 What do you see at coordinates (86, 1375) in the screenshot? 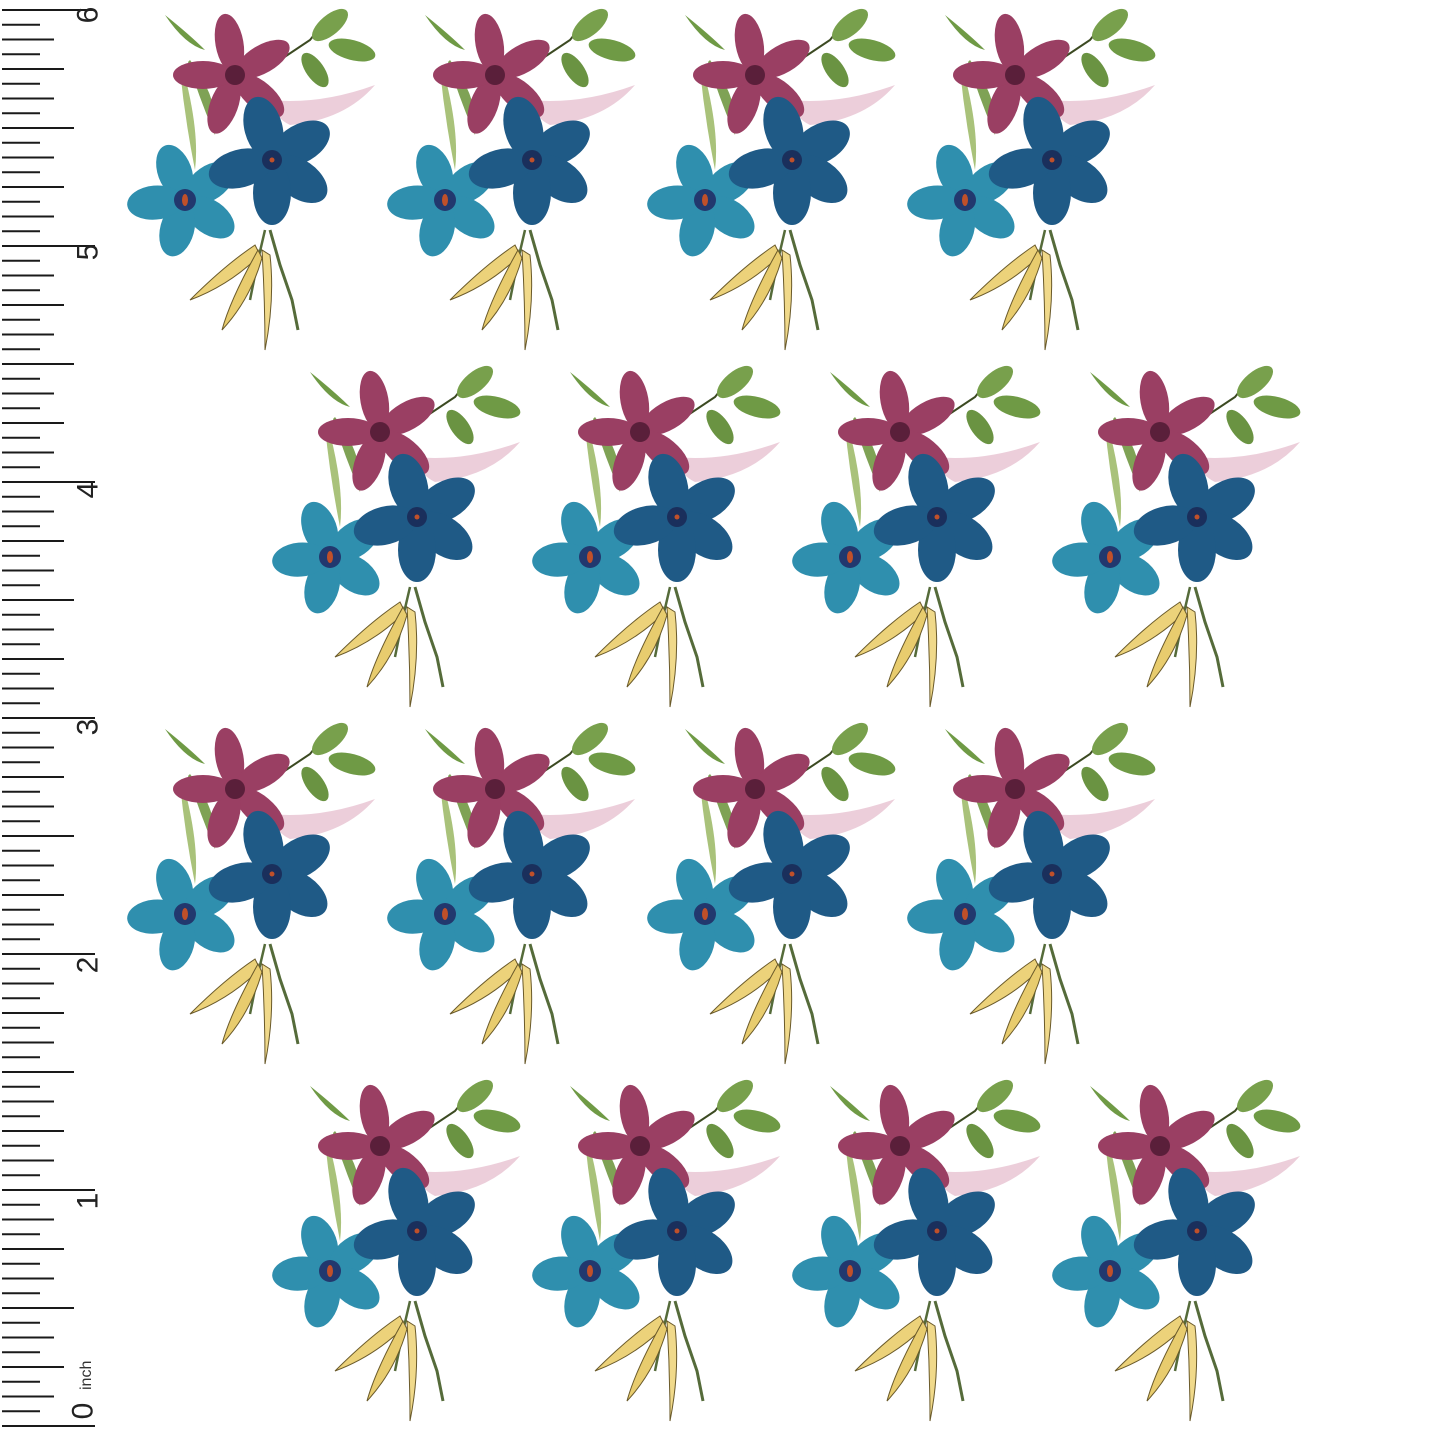
I see `ruler-unit-label: inch` at bounding box center [86, 1375].